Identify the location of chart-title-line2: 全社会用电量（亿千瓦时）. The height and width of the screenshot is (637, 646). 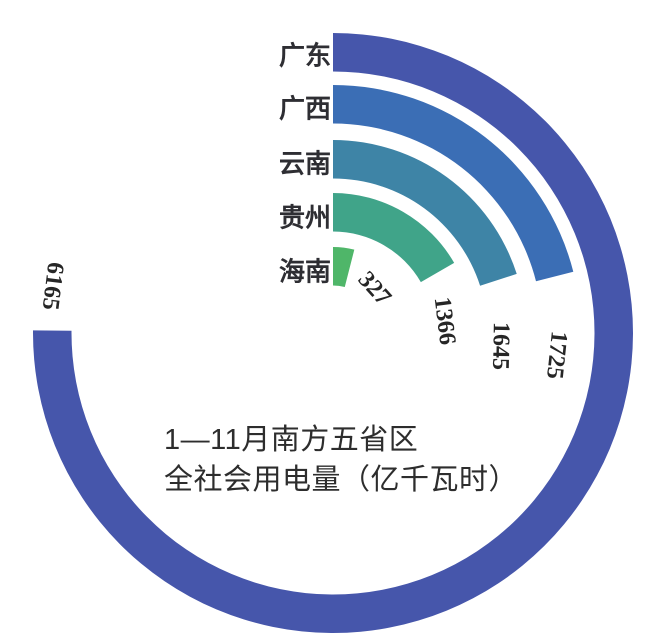
(341, 480).